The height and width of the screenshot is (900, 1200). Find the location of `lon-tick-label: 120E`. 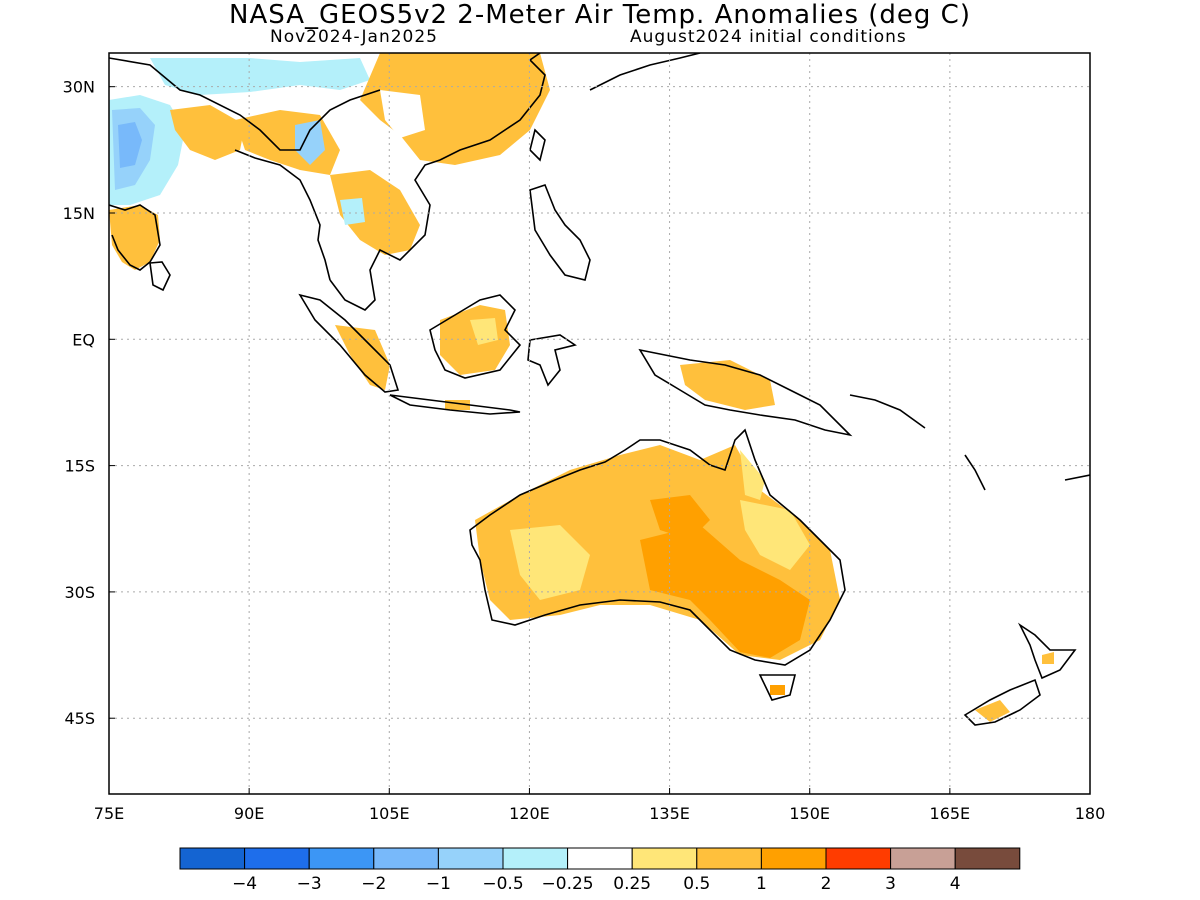

lon-tick-label: 120E is located at coordinates (529, 813).